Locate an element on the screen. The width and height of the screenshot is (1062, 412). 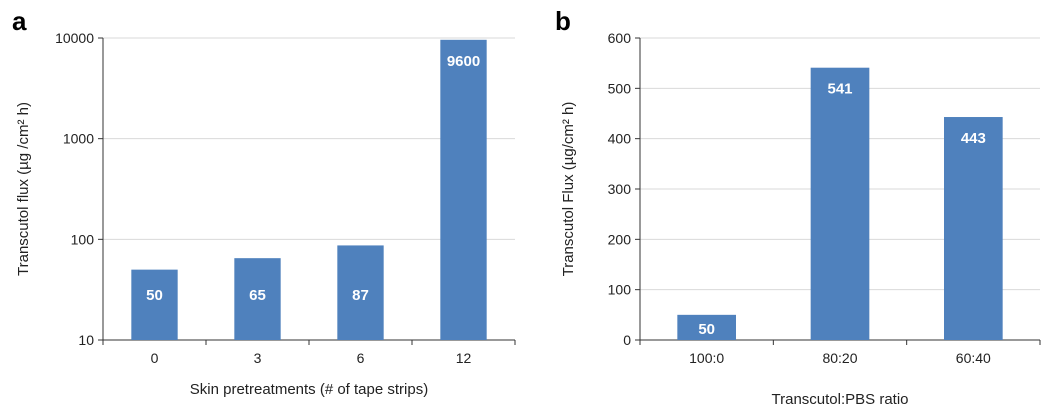
x-tick-label: 3 is located at coordinates (258, 358).